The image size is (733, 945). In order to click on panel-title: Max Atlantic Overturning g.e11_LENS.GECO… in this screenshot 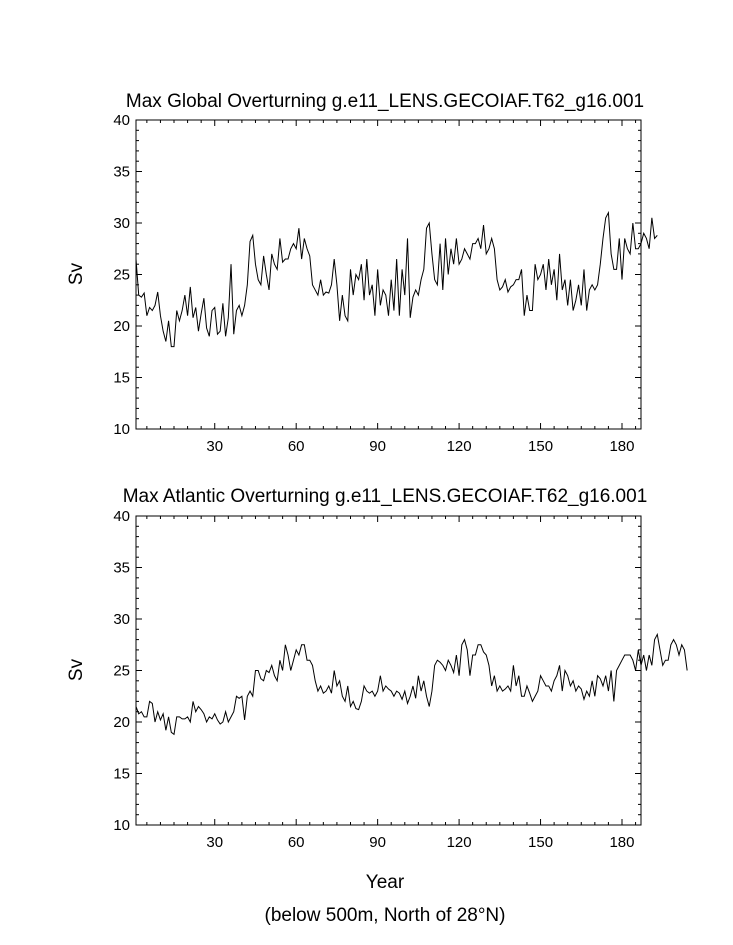, I will do `click(385, 496)`.